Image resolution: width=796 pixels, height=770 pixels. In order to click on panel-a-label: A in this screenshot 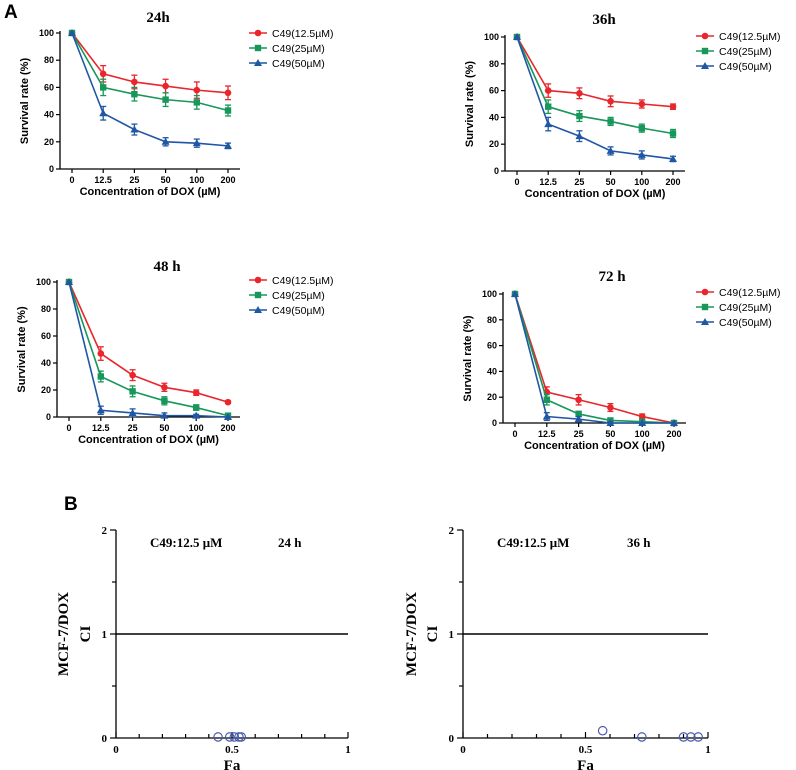, I will do `click(11, 12)`.